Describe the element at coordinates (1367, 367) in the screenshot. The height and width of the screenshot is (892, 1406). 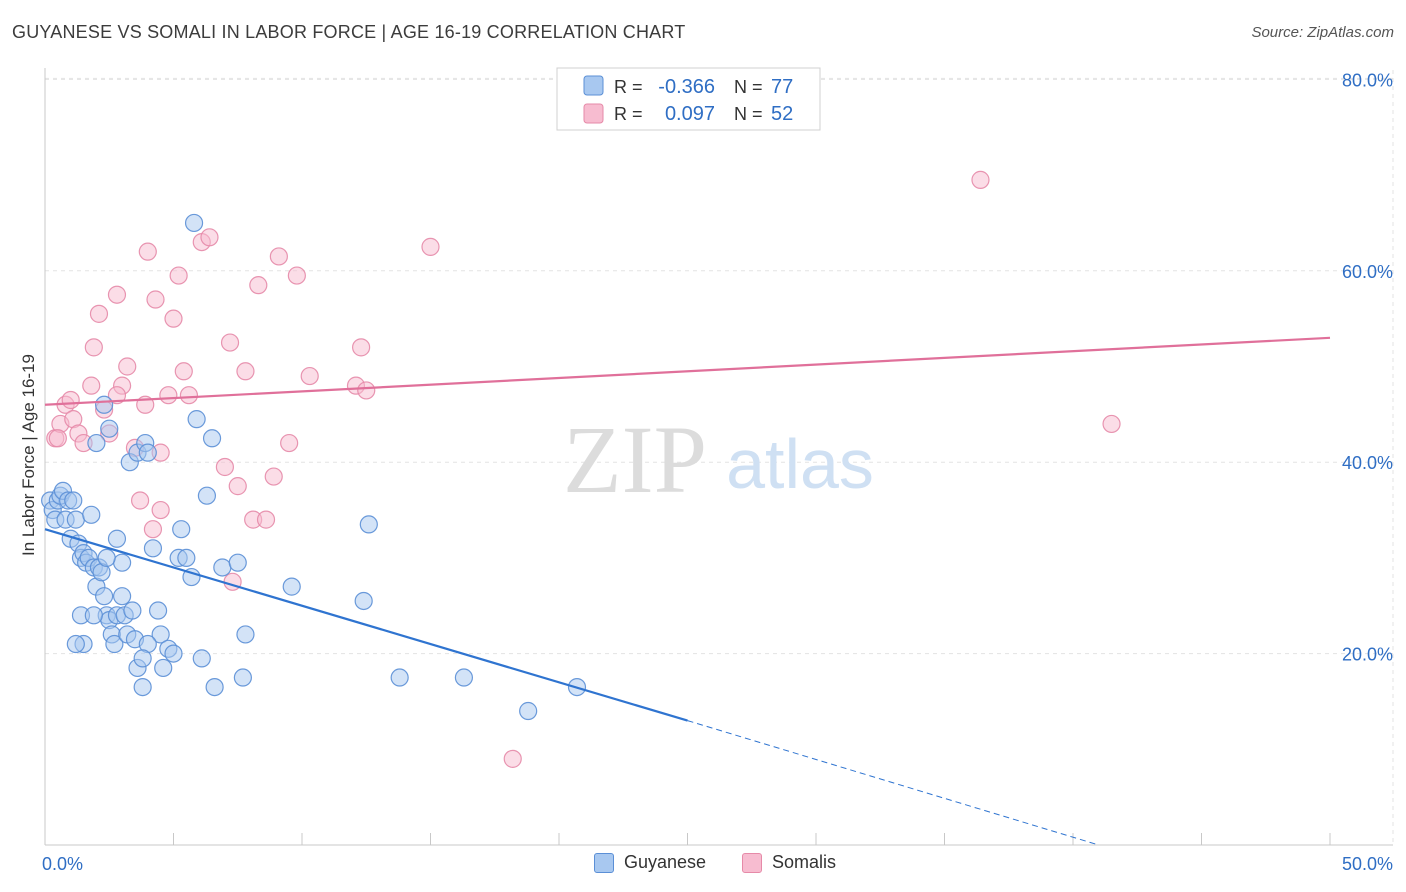
I see `y-tick-labels: 20.0% 40.0% 60.0% 80.0%` at that location.